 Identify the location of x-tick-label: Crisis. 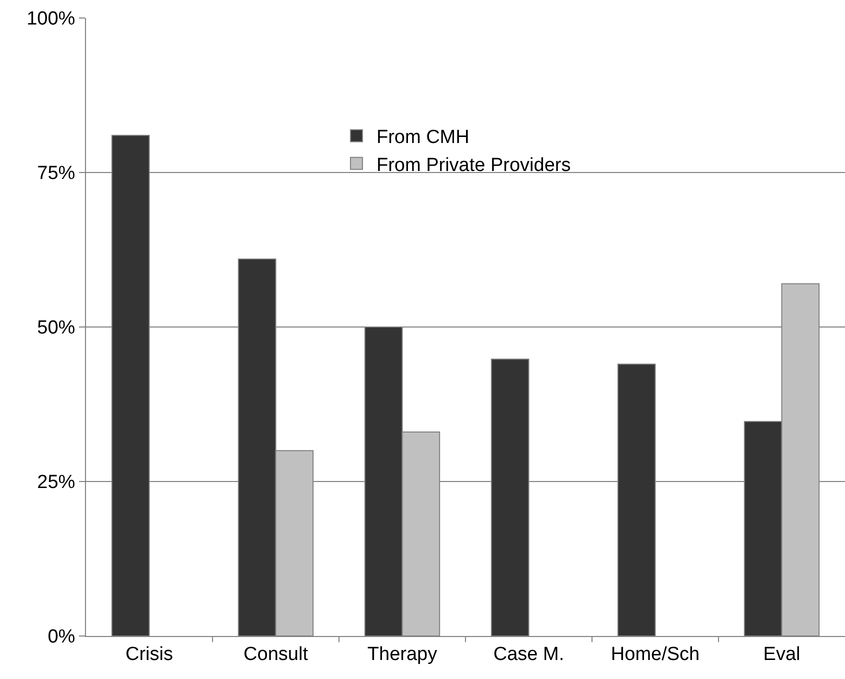
(149, 654).